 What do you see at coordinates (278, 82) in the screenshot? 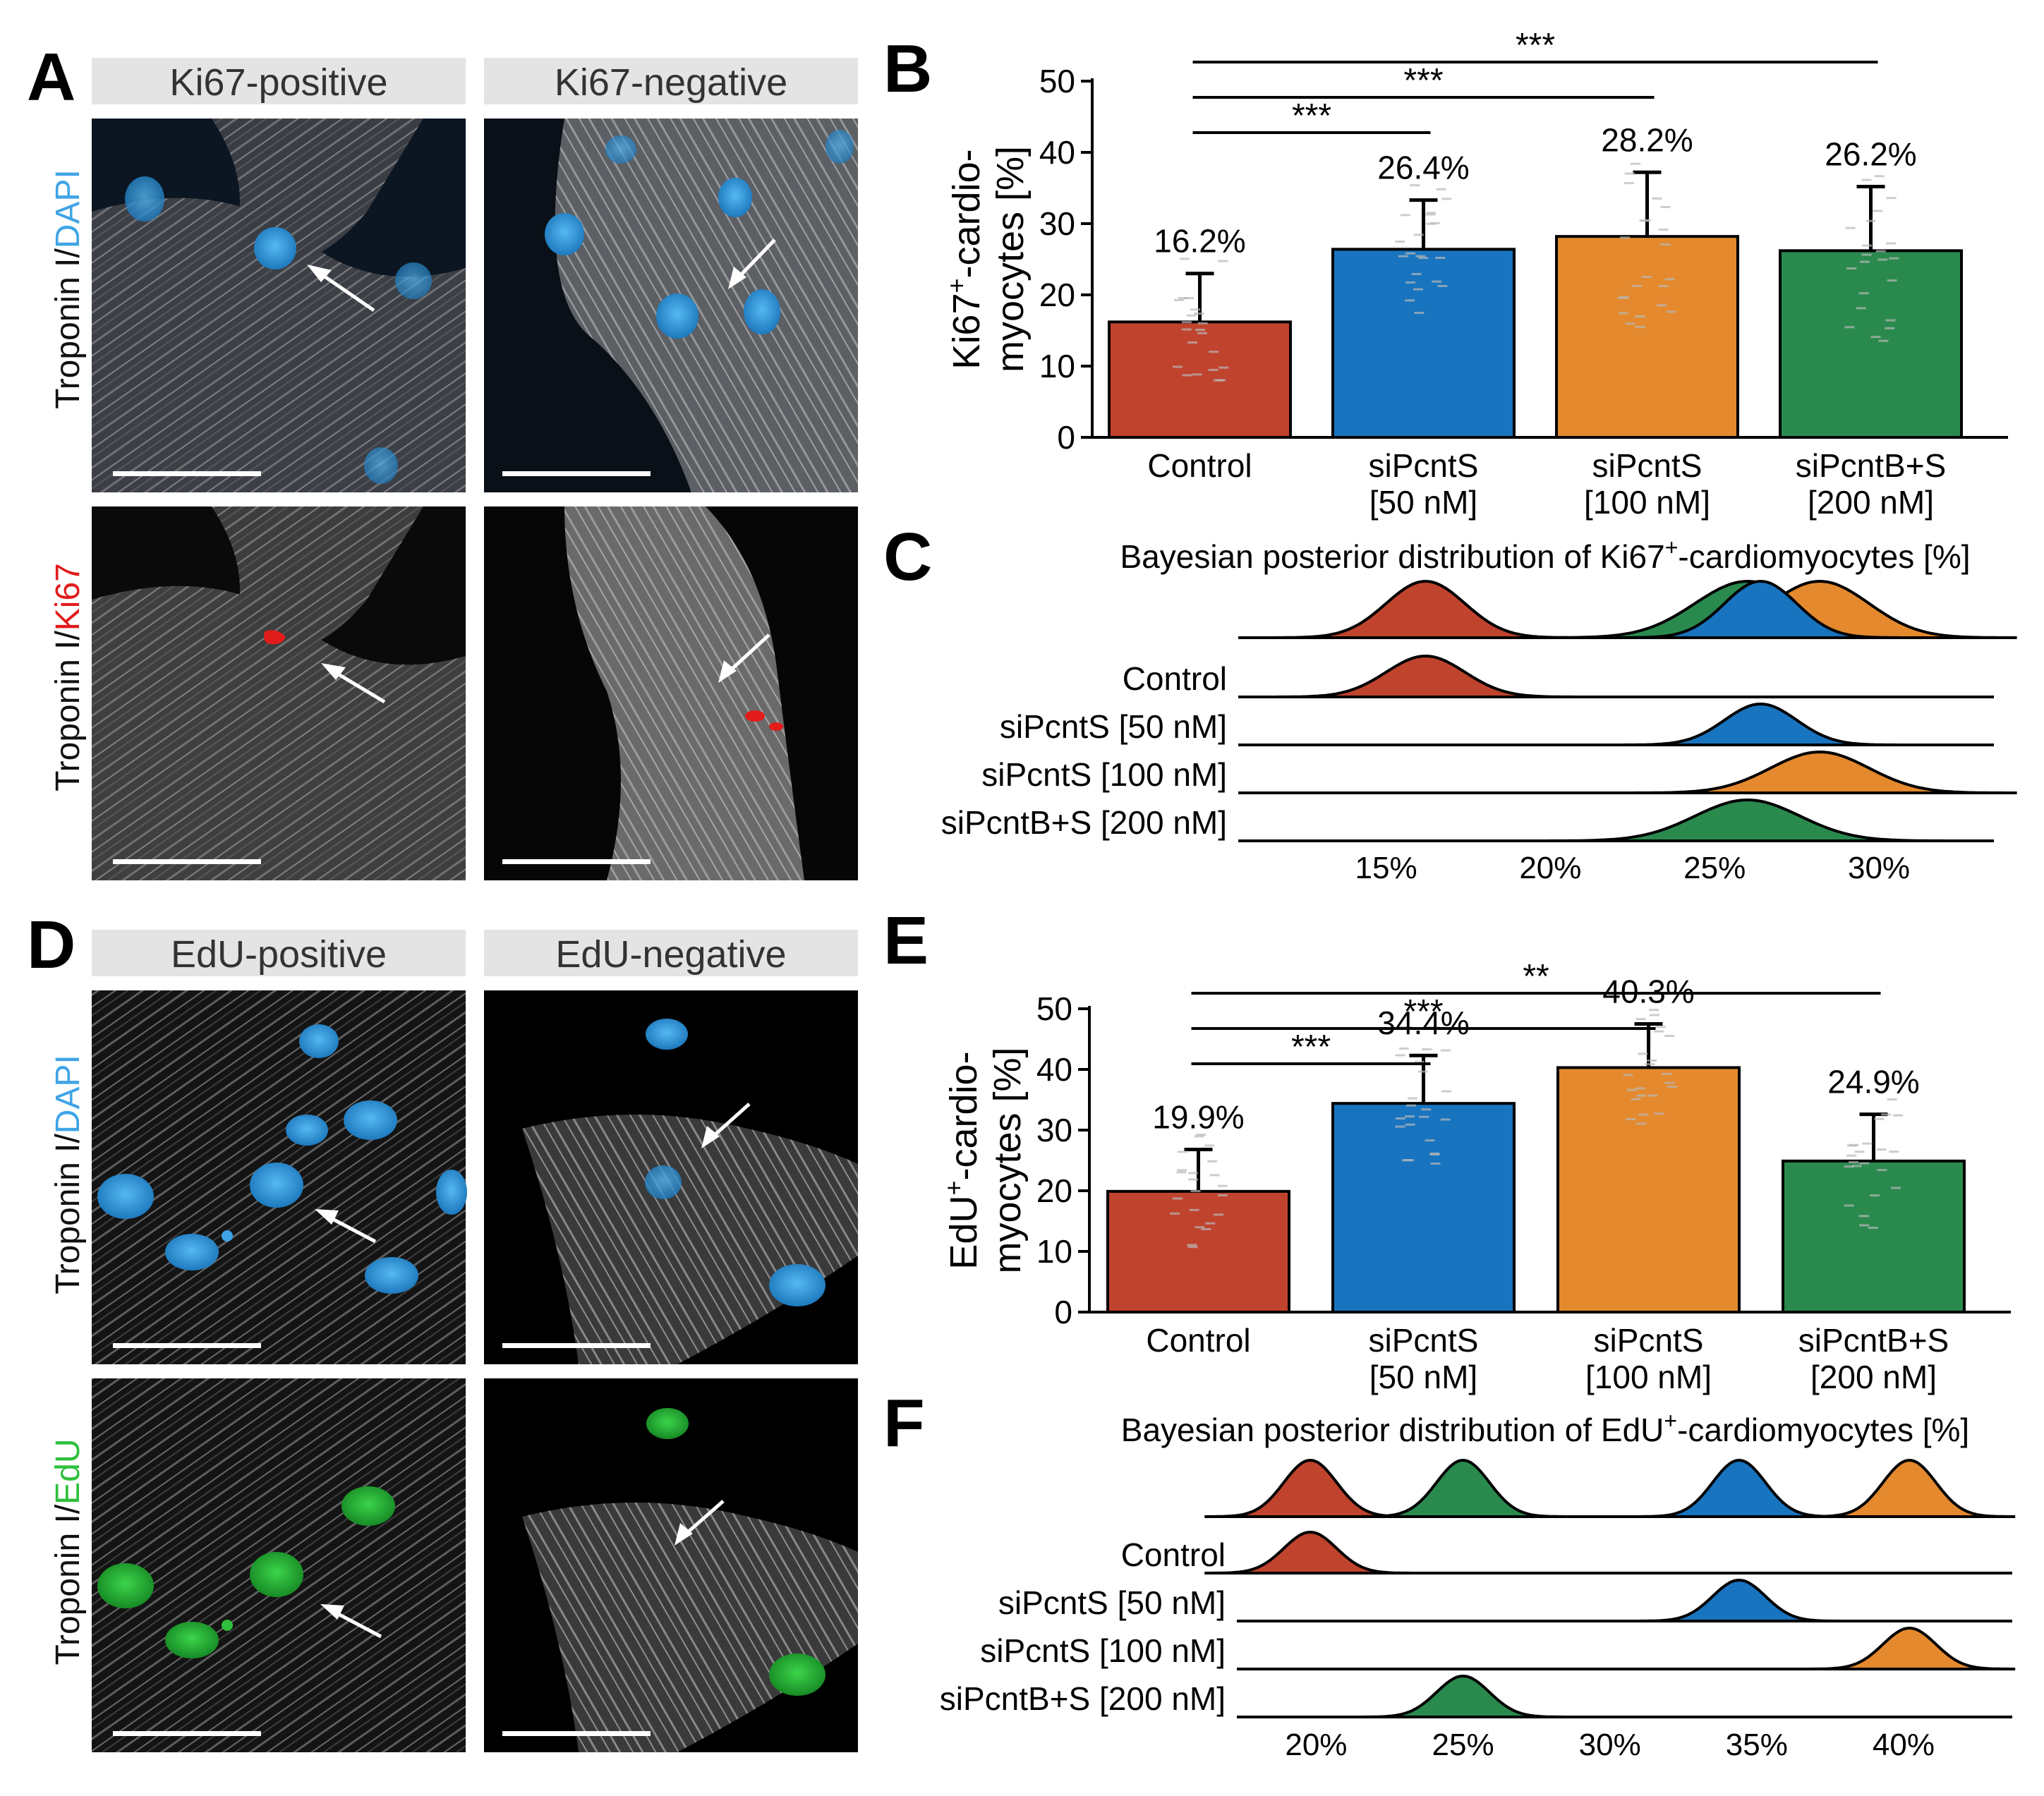
I see `header-ki67-positive: Ki67-positive` at bounding box center [278, 82].